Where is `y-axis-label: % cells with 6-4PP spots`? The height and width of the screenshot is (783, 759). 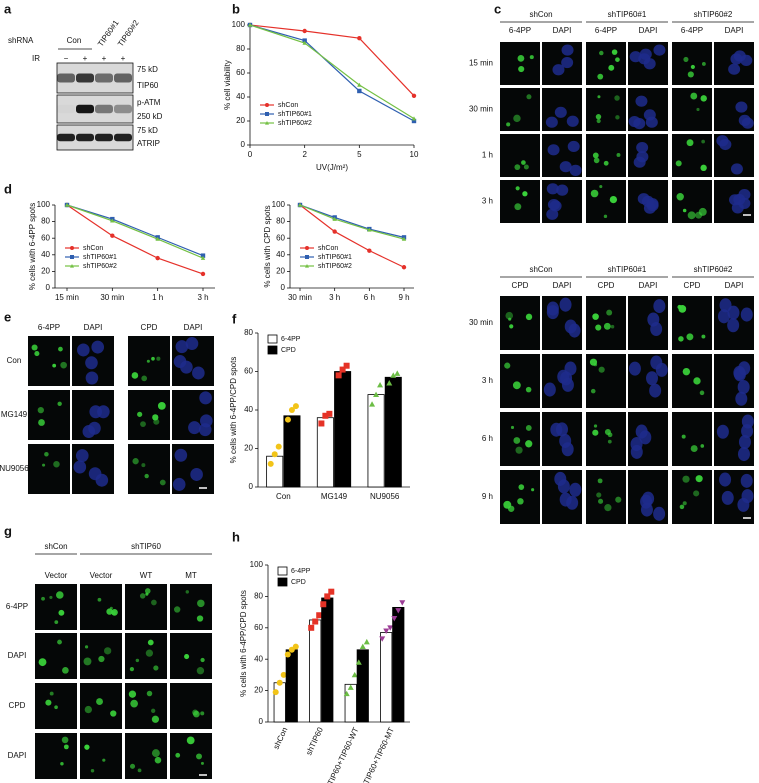
y-axis-label: % cells with 6-4PP spots is located at coordinates (32, 246).